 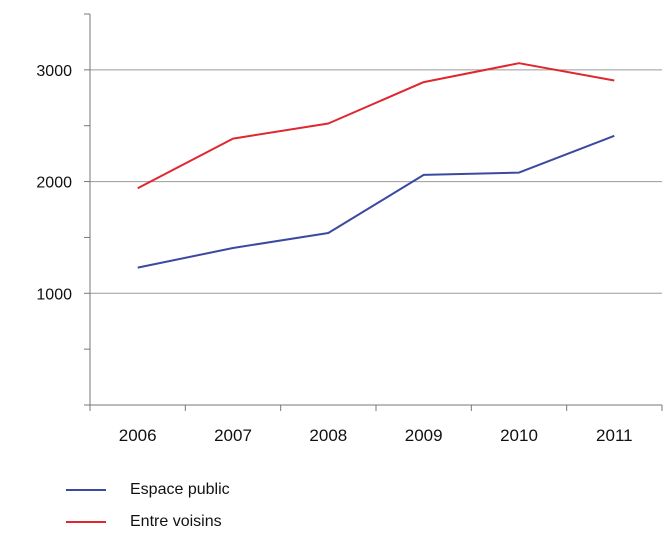 I want to click on x-tick-label-2007: 2007, so click(x=233, y=435).